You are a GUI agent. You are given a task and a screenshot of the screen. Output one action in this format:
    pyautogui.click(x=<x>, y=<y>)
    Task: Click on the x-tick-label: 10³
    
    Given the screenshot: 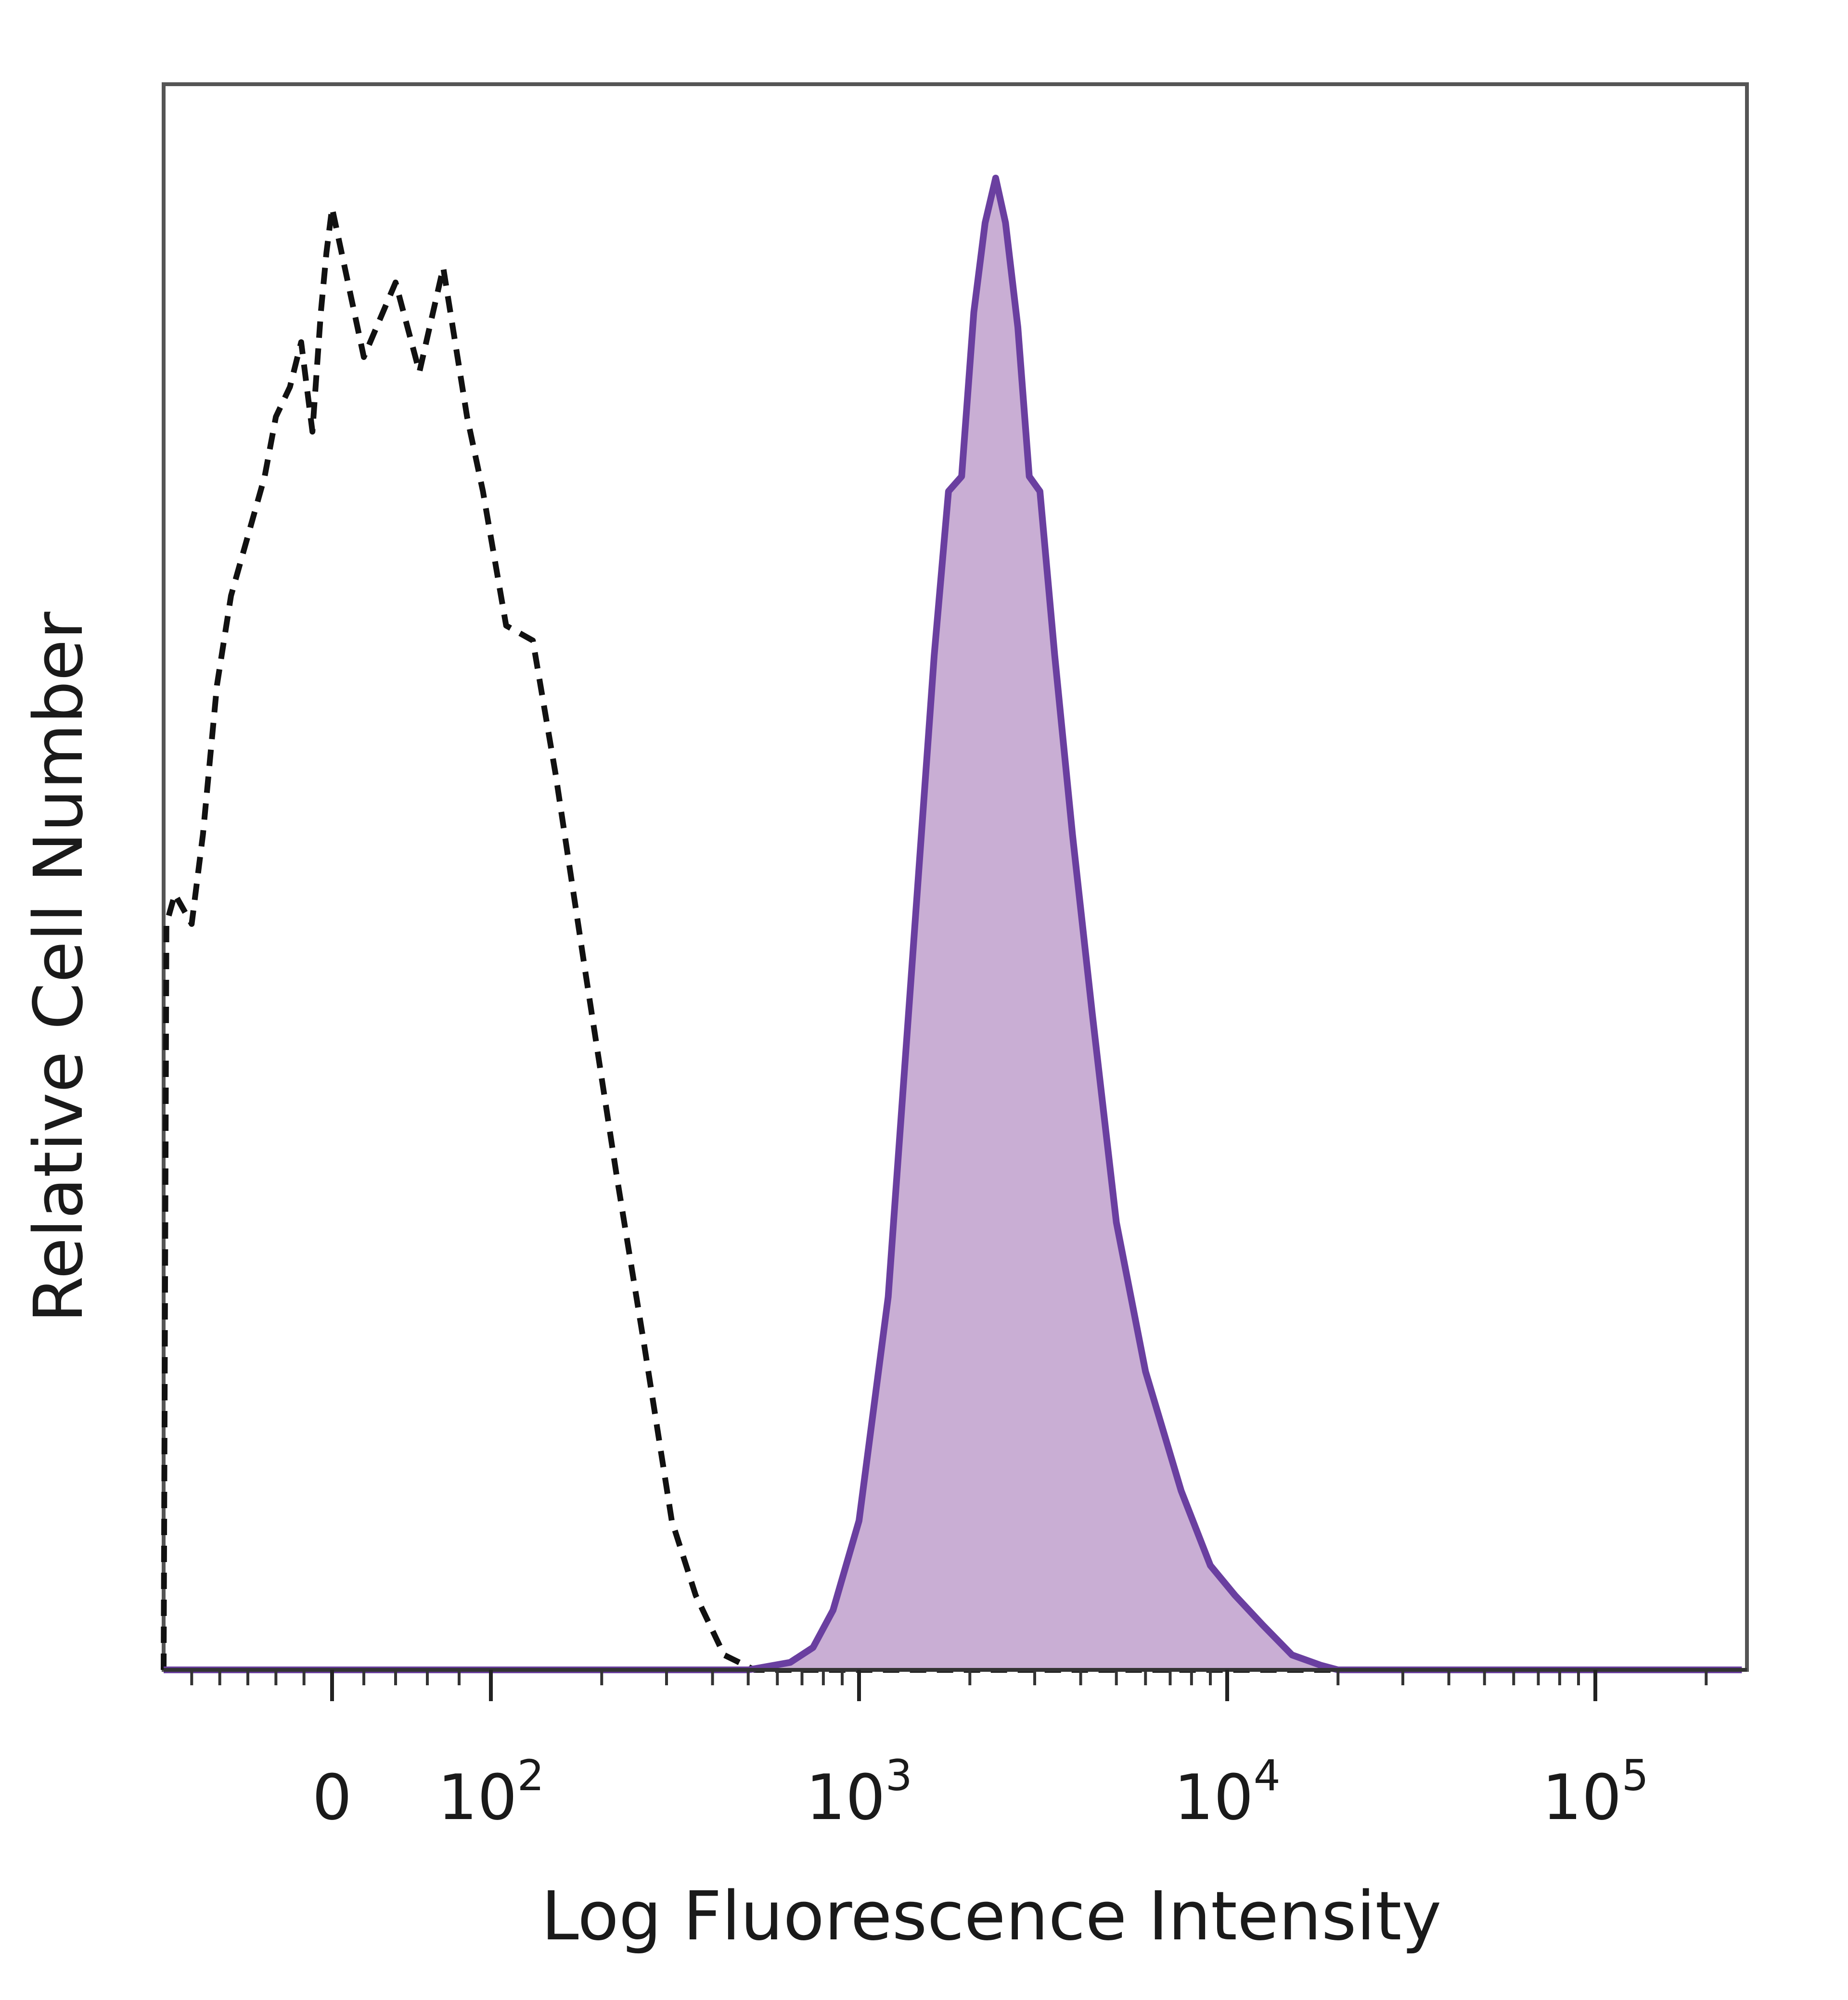 What is the action you would take?
    pyautogui.click(x=859, y=1792)
    